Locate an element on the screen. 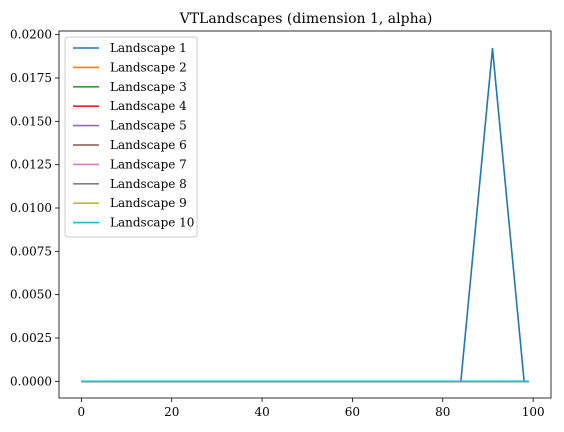 This screenshot has height=432, width=564. y-tick-label: 0.0075 is located at coordinates (31, 251).